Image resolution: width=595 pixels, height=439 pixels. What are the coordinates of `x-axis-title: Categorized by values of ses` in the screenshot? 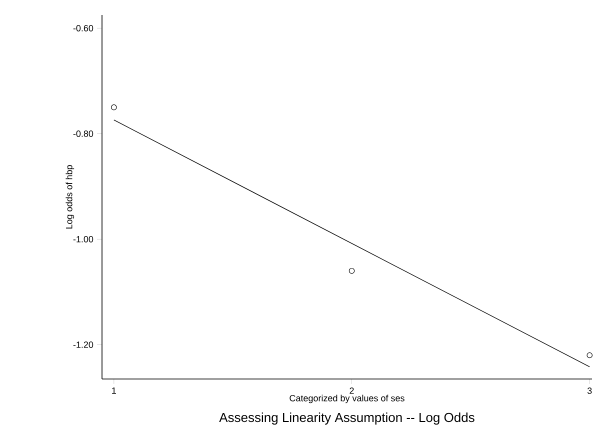 It's located at (347, 399).